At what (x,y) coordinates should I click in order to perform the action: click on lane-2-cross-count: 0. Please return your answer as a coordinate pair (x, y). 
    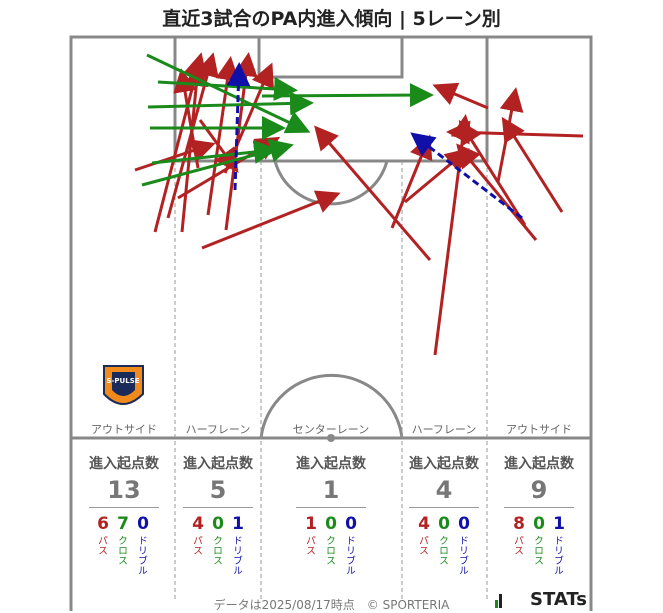
    Looking at the image, I should click on (331, 524).